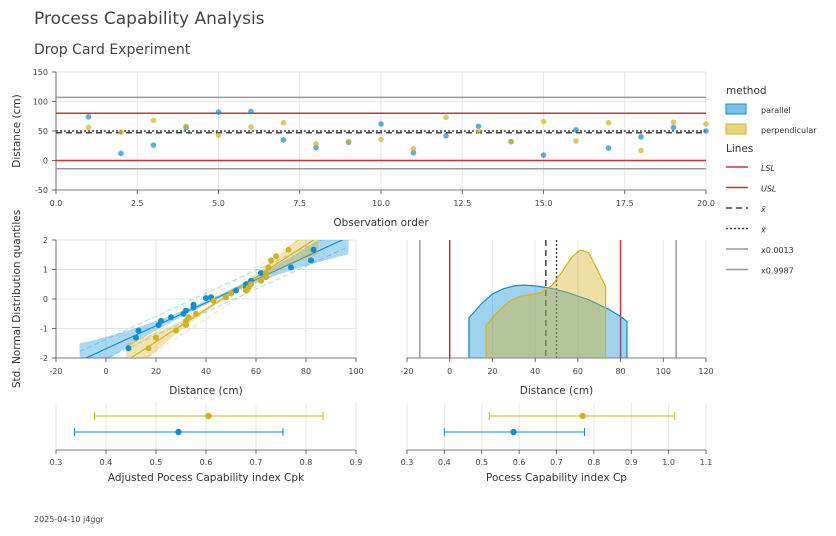 This screenshot has width=836, height=536. I want to click on x-tick-label: 0.3, so click(407, 462).